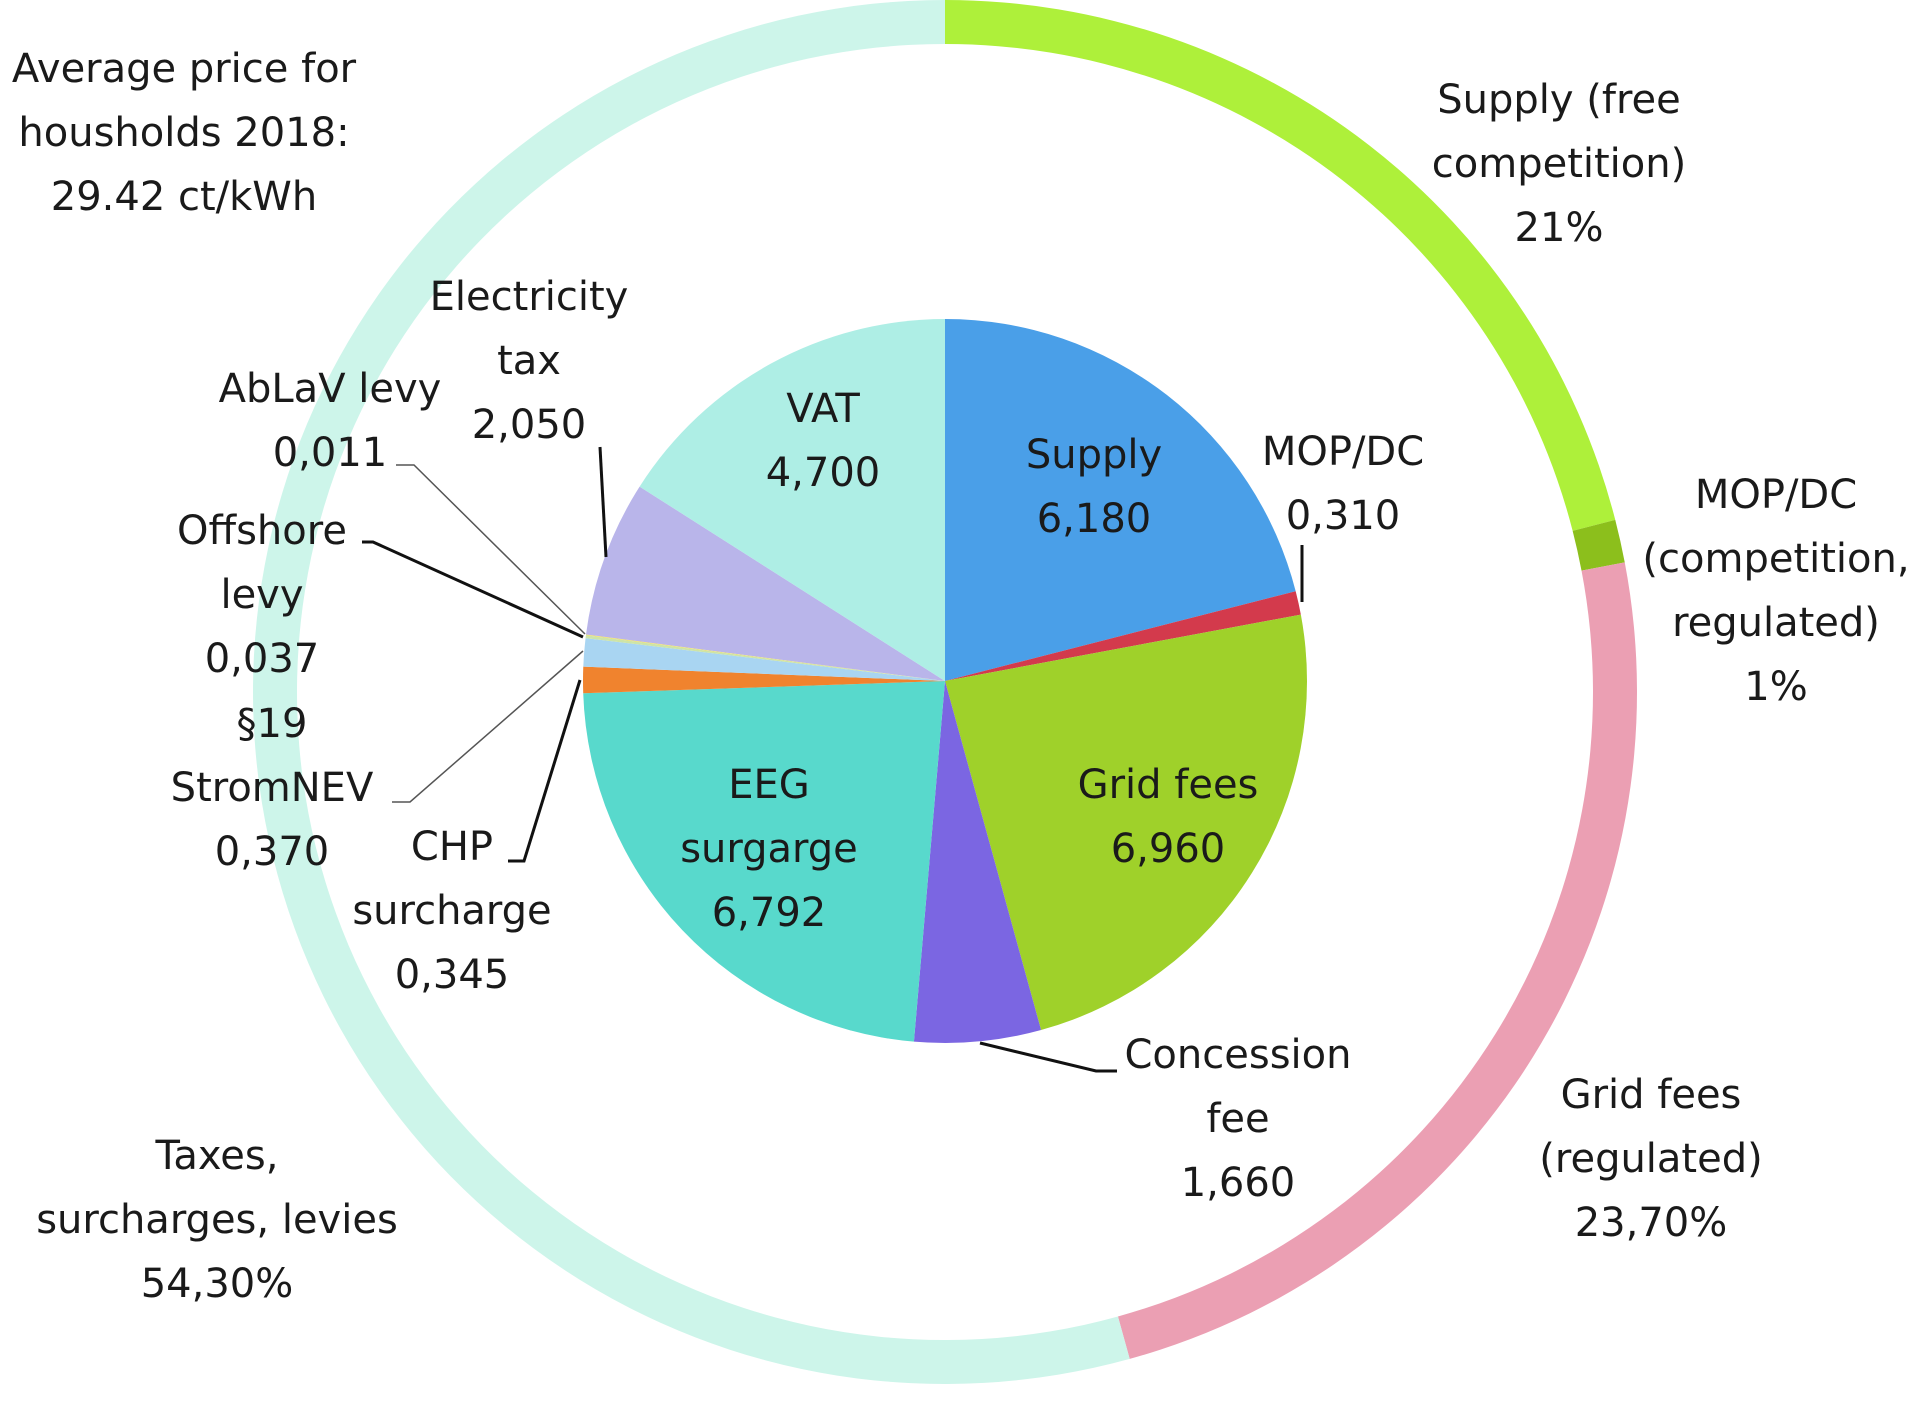 This screenshot has width=1920, height=1408. I want to click on pie-label-concession-fee-1-660: Concession fee 1,660, so click(1238, 1119).